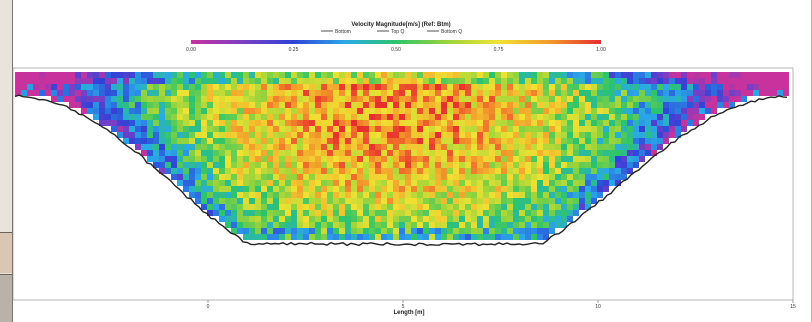 The image size is (812, 322). What do you see at coordinates (601, 50) in the screenshot?
I see `colorbar-tick-label: 1.00` at bounding box center [601, 50].